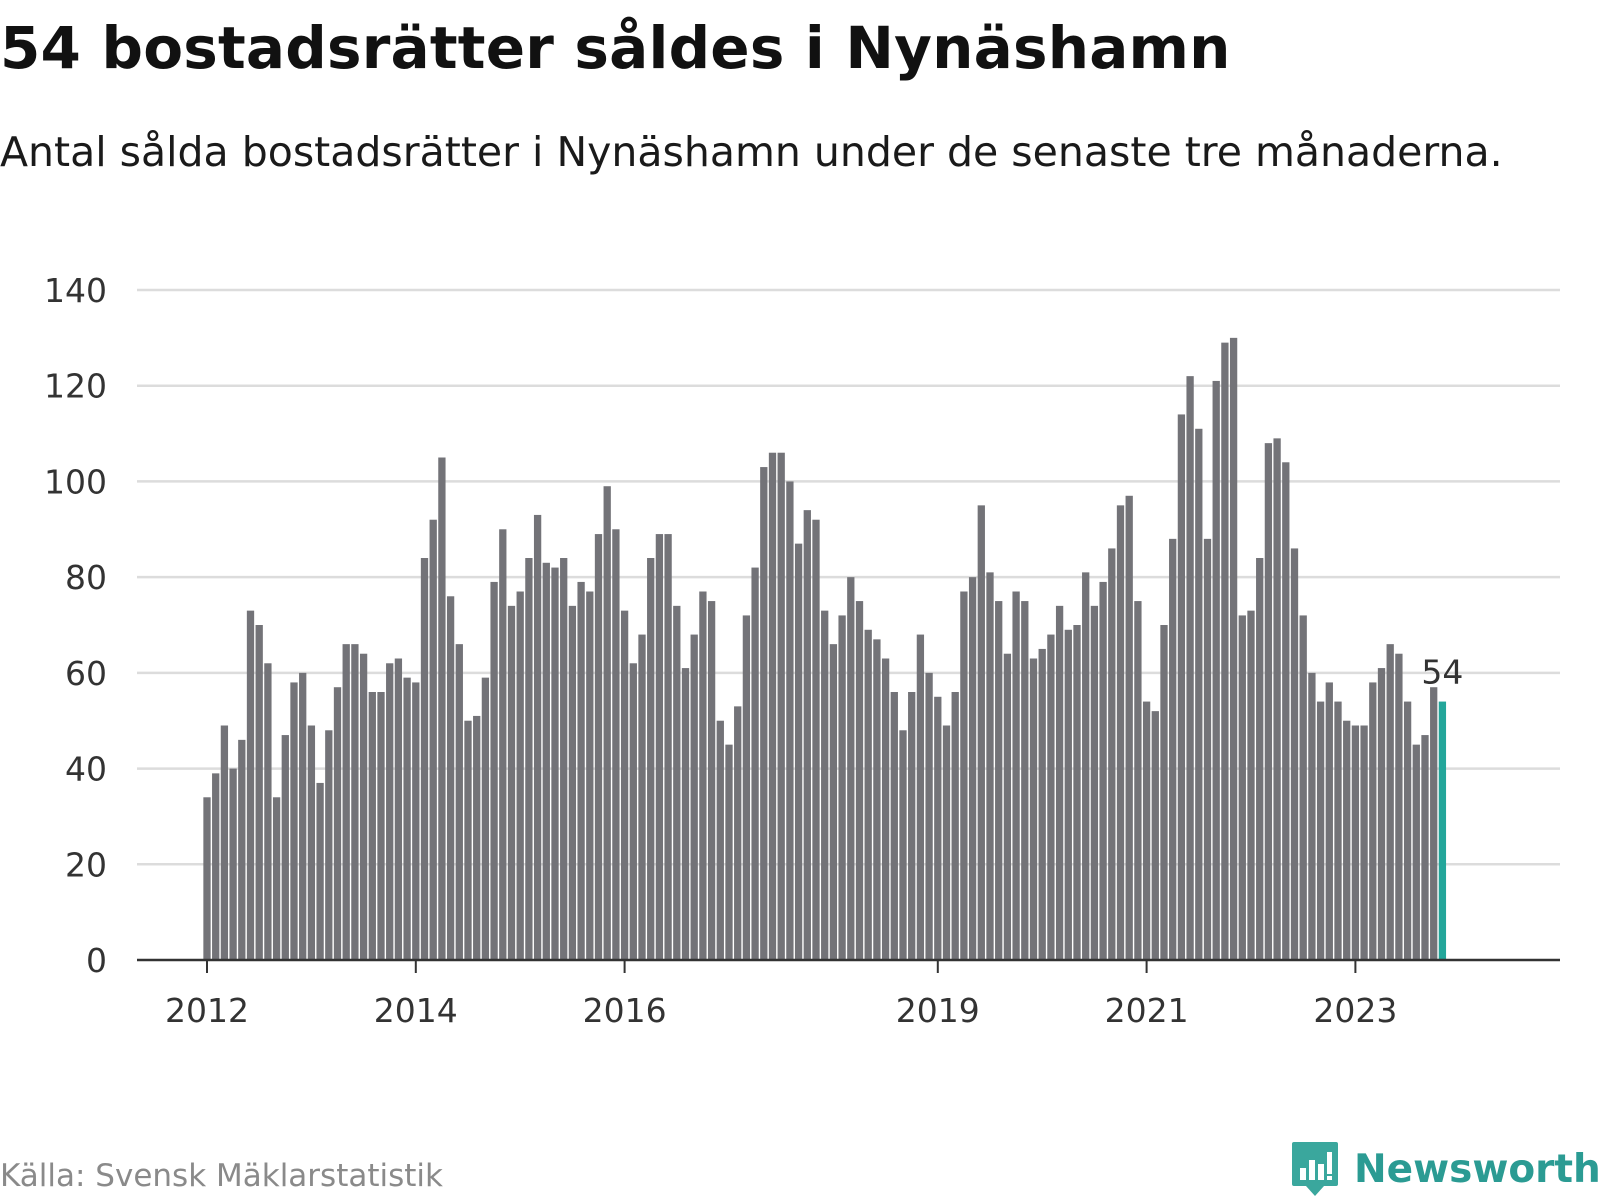 The image size is (1600, 1200). What do you see at coordinates (86, 769) in the screenshot?
I see `y-tick-label: 40` at bounding box center [86, 769].